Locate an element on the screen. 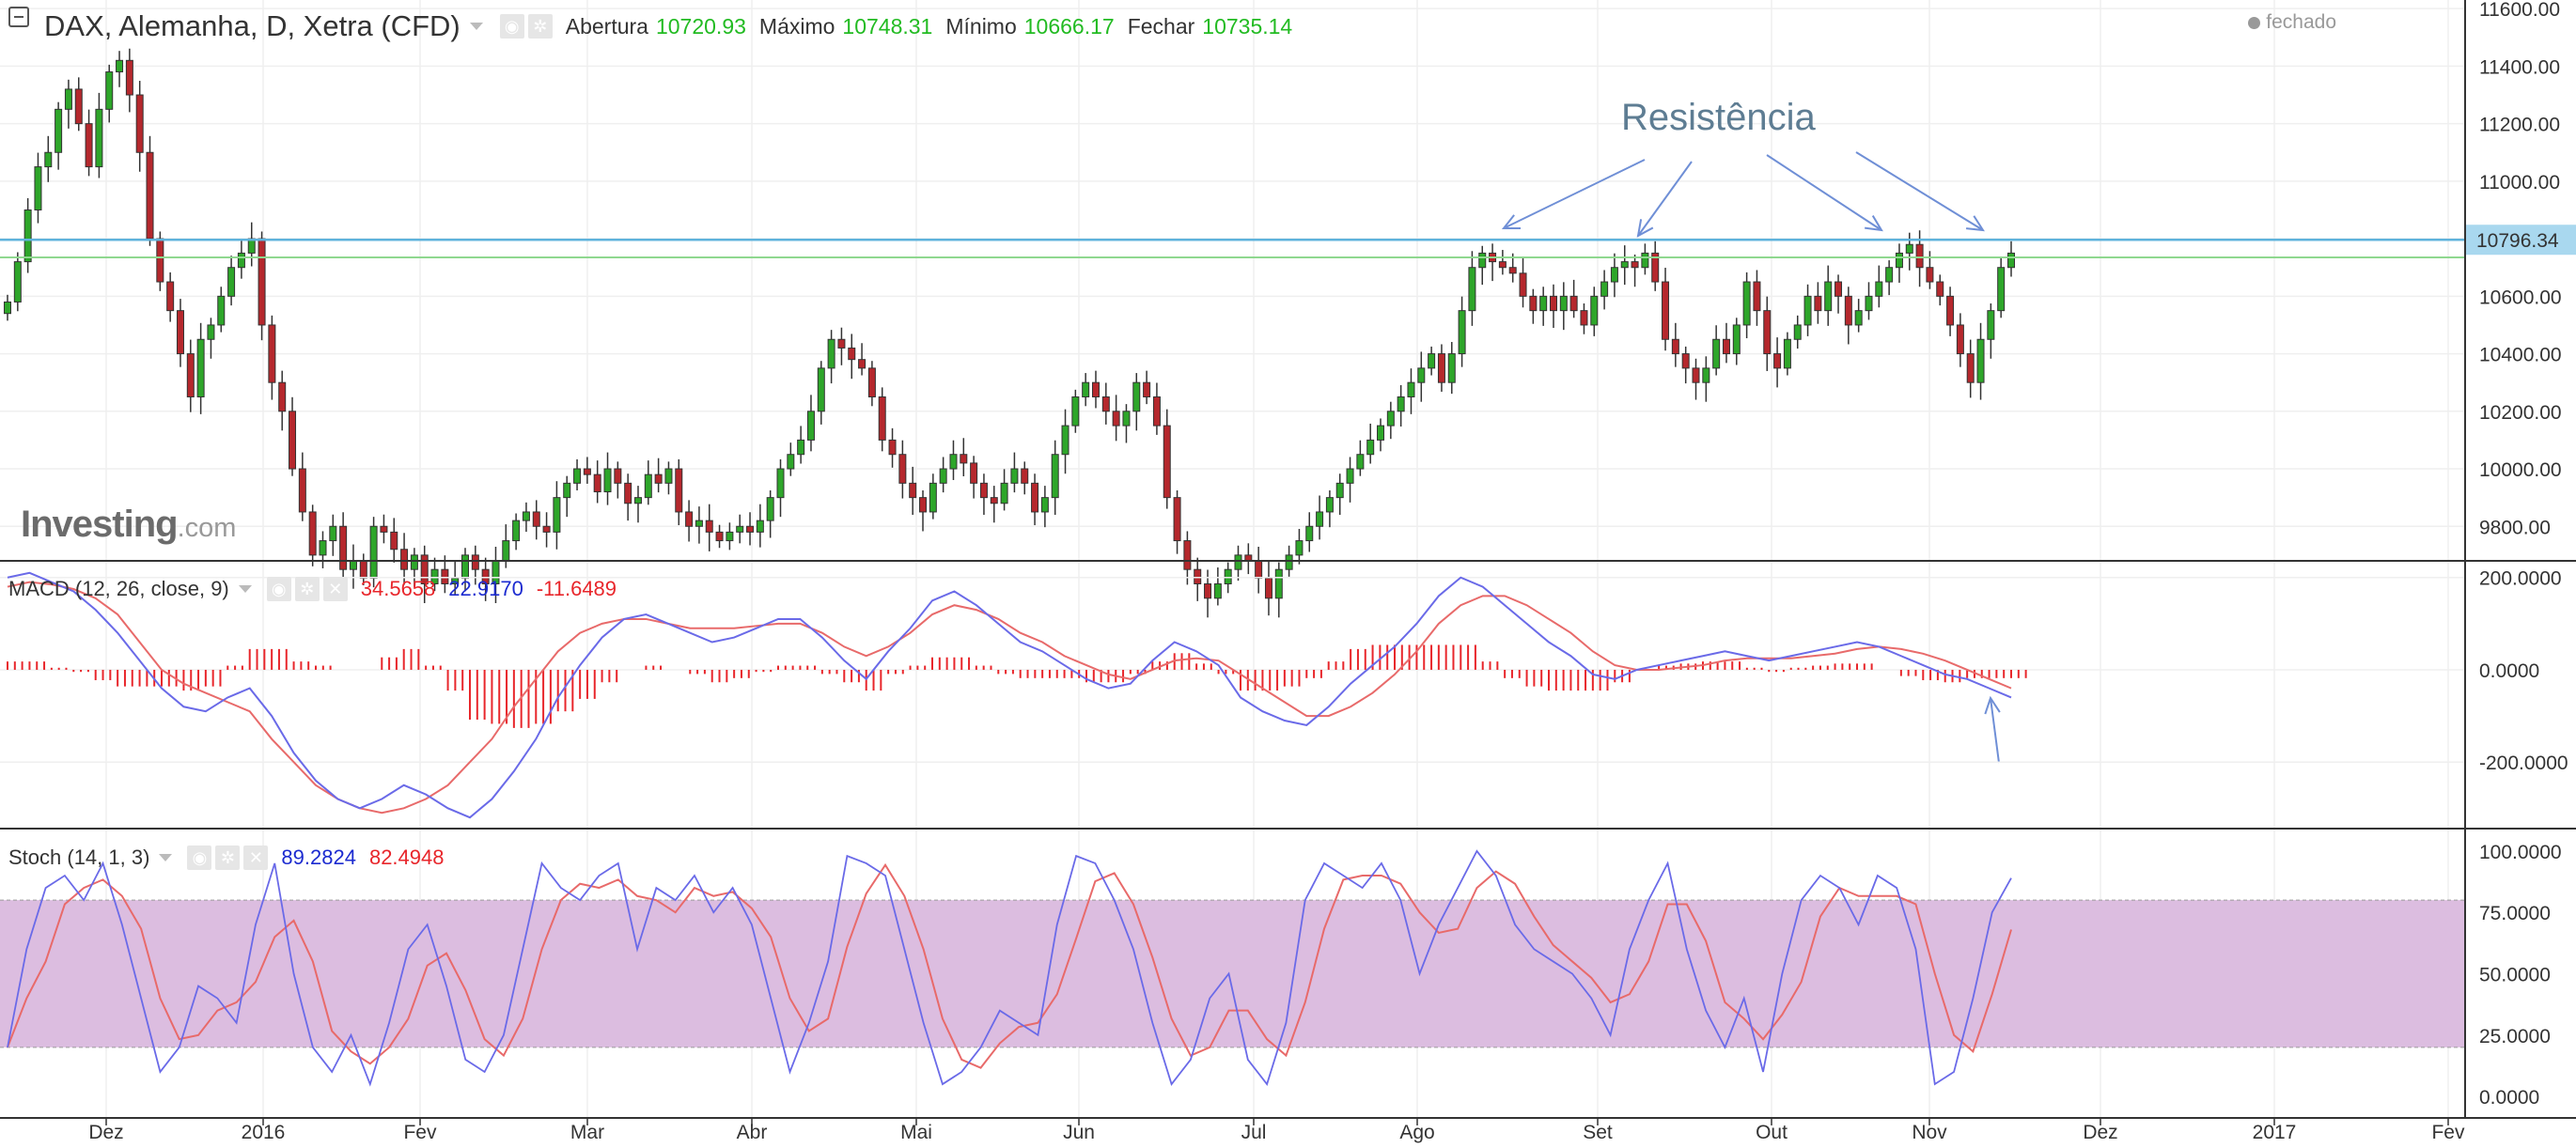 This screenshot has height=1148, width=2576. menu-icon is located at coordinates (18, 17).